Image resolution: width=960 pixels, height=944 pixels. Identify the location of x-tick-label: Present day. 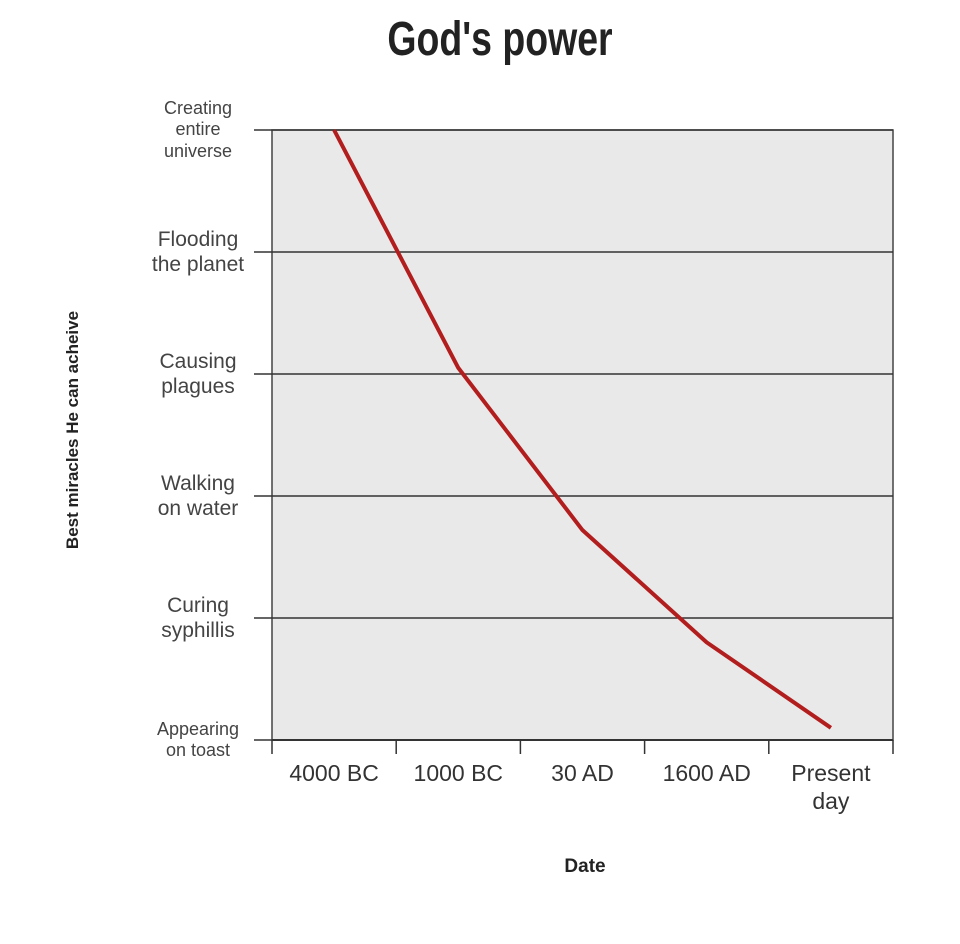
(831, 787).